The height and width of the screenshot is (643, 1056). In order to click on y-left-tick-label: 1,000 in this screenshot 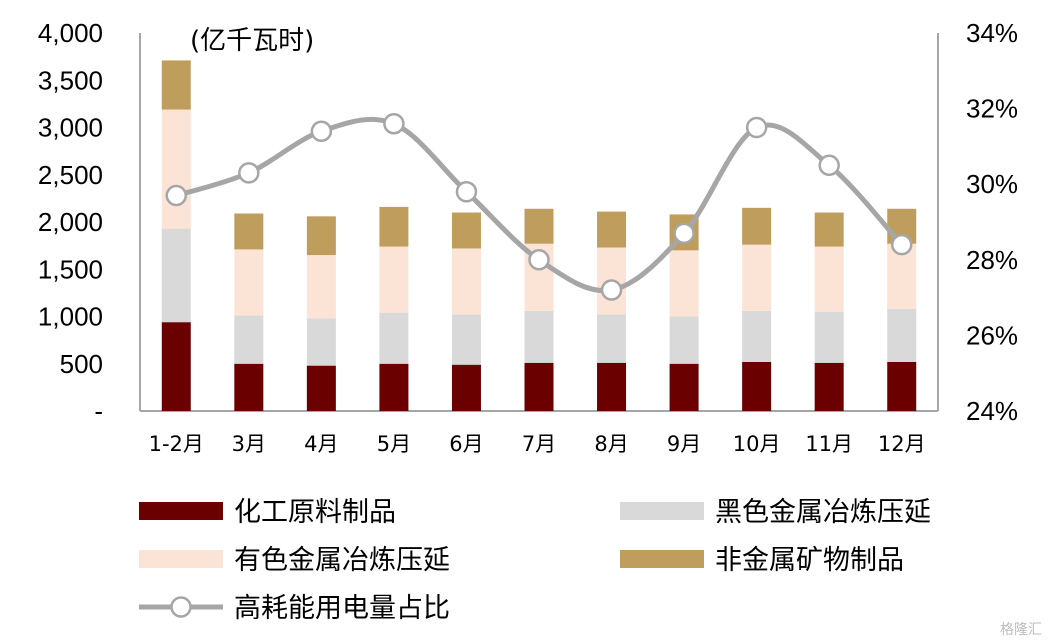, I will do `click(70, 317)`.